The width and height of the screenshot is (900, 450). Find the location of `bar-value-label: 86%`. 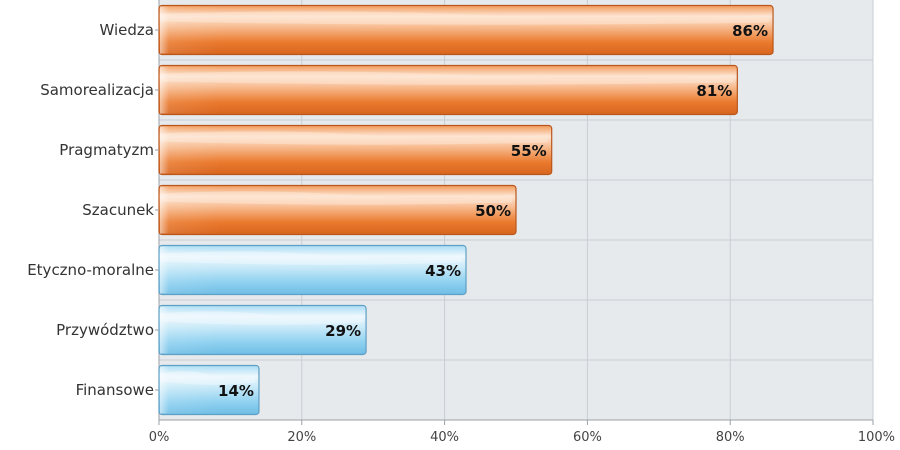

bar-value-label: 86% is located at coordinates (750, 31).